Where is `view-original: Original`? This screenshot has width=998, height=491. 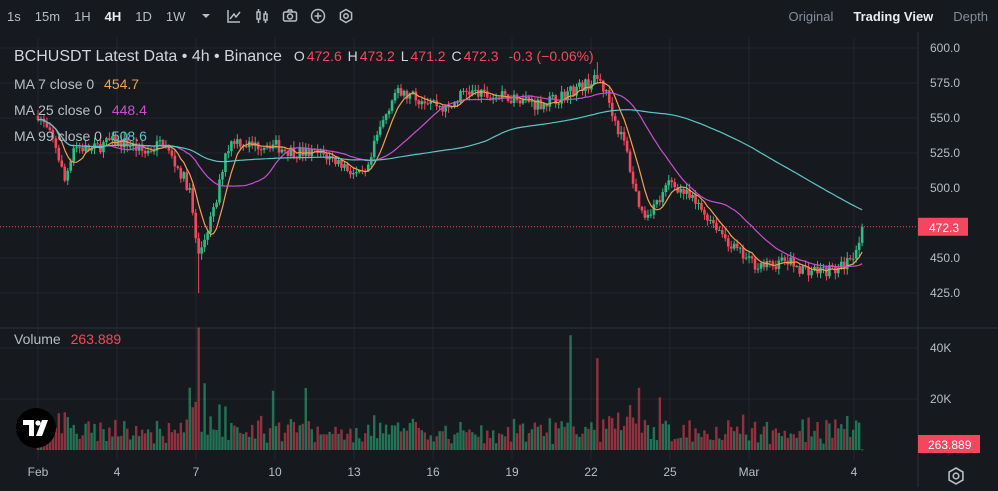 view-original: Original is located at coordinates (811, 16).